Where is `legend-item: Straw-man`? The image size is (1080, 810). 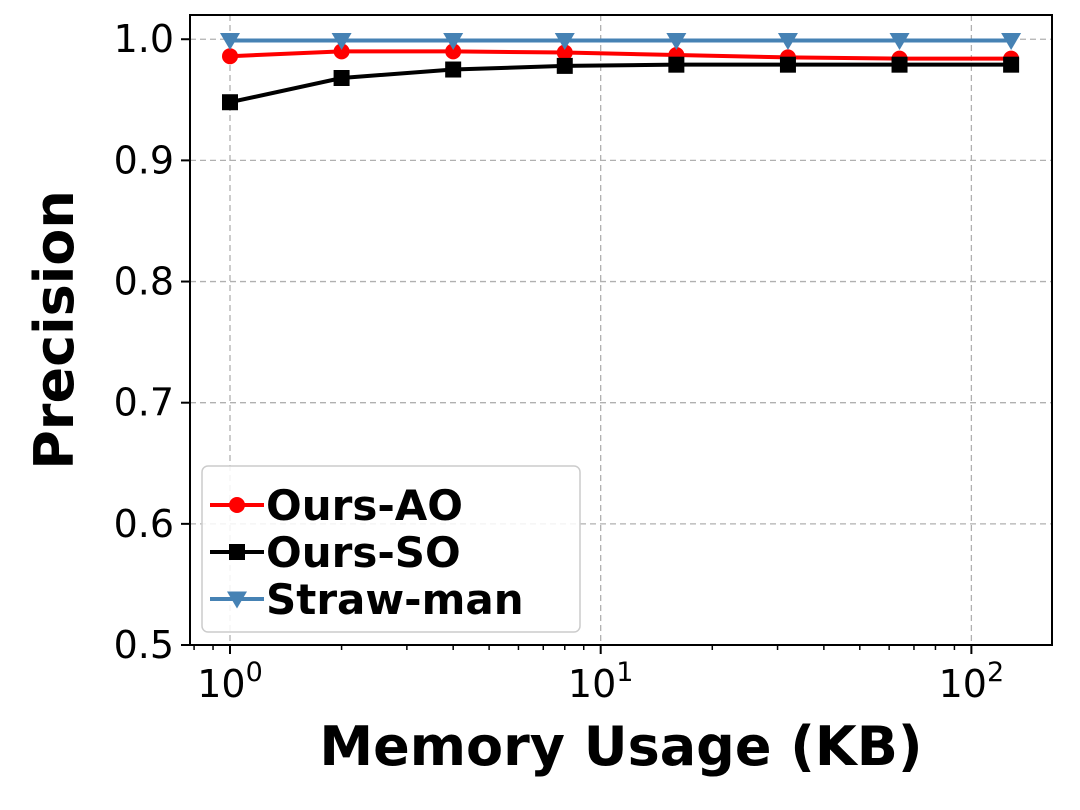 legend-item: Straw-man is located at coordinates (367, 599).